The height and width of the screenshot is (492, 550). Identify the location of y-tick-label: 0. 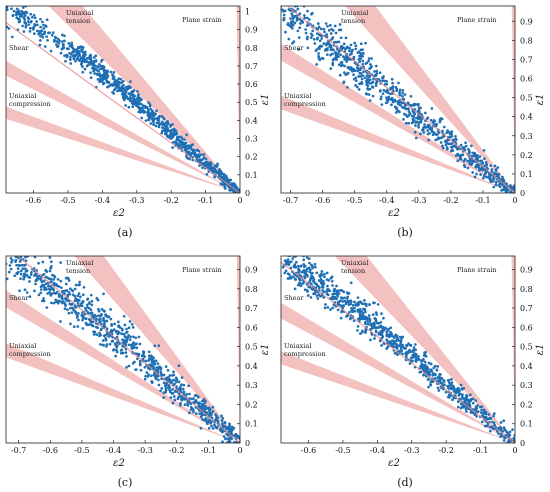
(247, 443).